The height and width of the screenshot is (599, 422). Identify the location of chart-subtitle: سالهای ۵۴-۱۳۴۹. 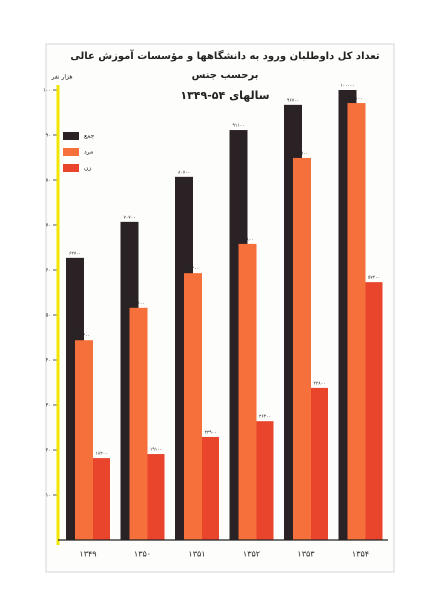
(224, 95).